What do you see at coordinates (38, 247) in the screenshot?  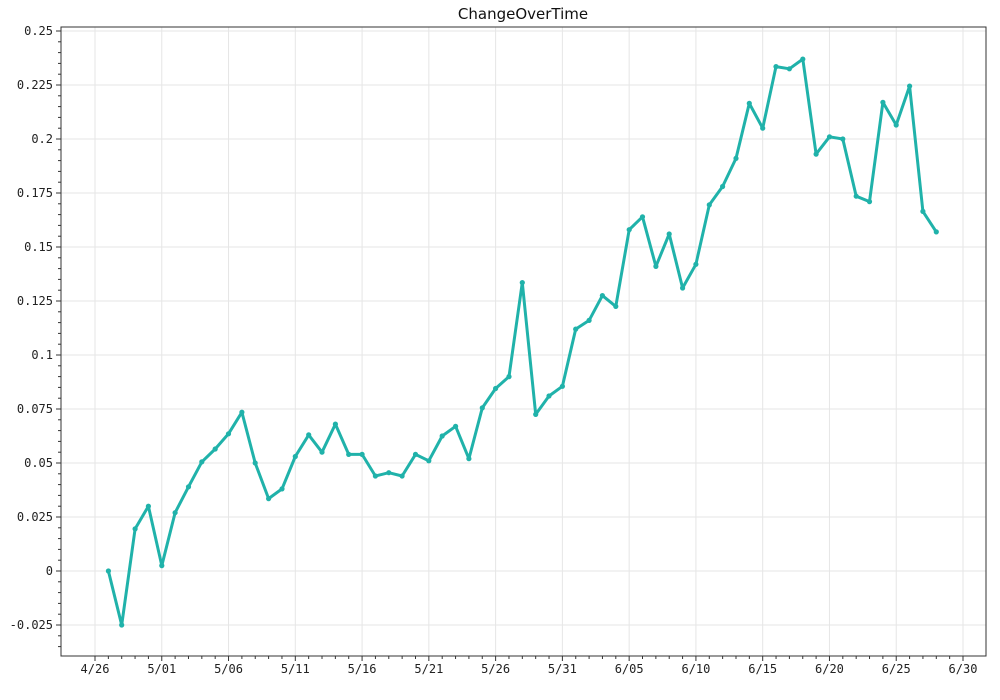 I see `y-tick-label: 0.15` at bounding box center [38, 247].